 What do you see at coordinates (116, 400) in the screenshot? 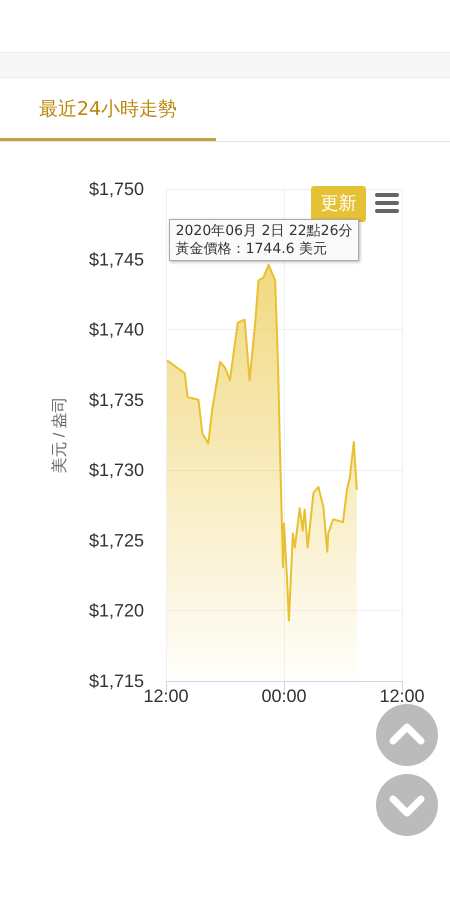
I see `y-tick-label: $1,735` at bounding box center [116, 400].